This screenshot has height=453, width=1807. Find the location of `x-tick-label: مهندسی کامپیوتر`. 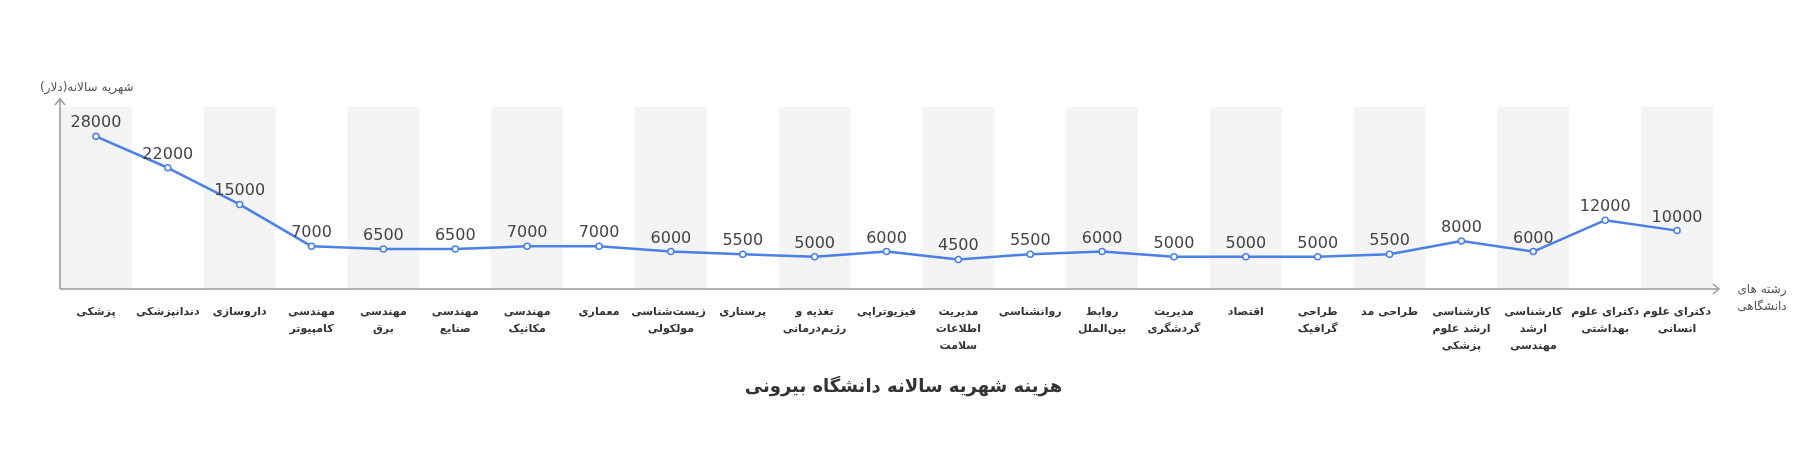

x-tick-label: مهندسی کامپیوتر is located at coordinates (311, 320).